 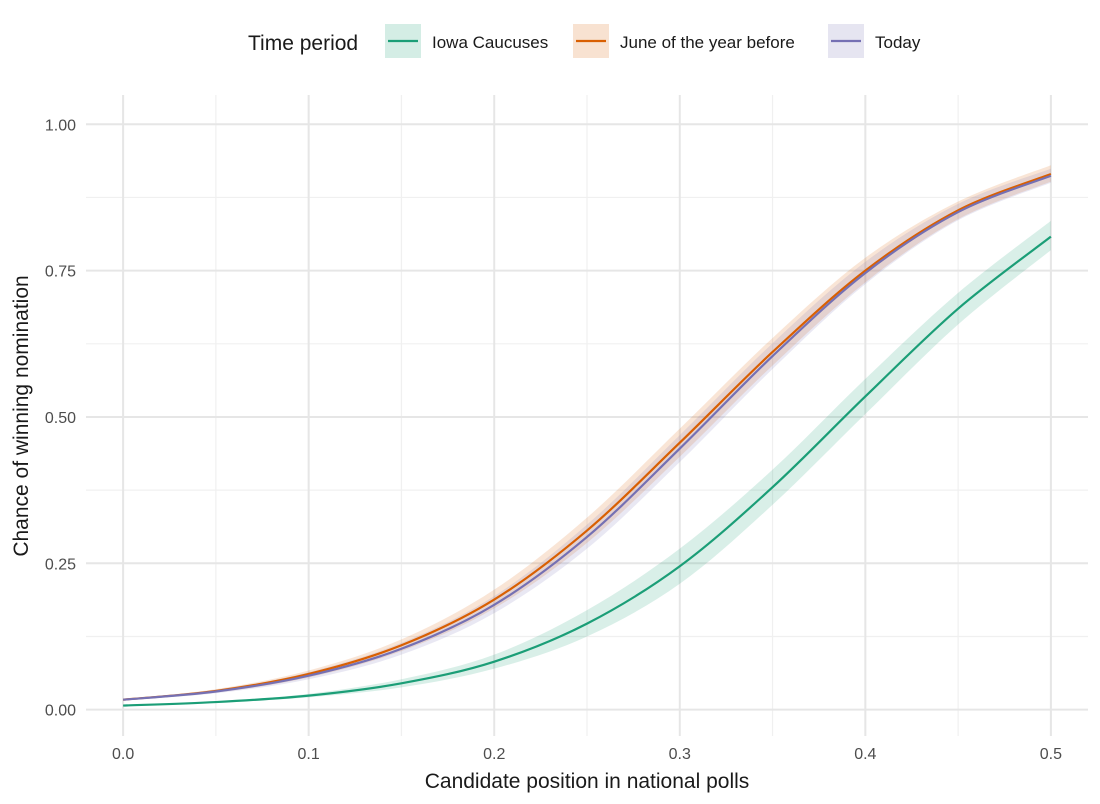 What do you see at coordinates (60, 711) in the screenshot?
I see `y-tick-label: 0.00` at bounding box center [60, 711].